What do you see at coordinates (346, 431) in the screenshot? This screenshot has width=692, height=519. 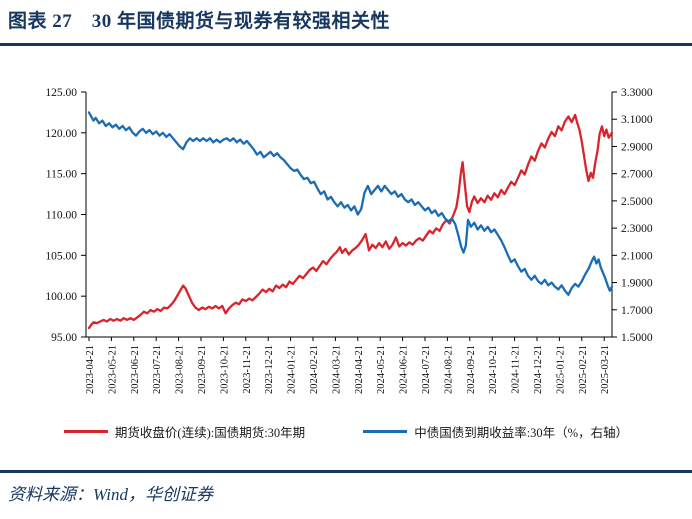 I see `chart-legend: 期货收盘价(连续):国债期货:30年期 中债国债到期收益率:30年（%，右轴）` at bounding box center [346, 431].